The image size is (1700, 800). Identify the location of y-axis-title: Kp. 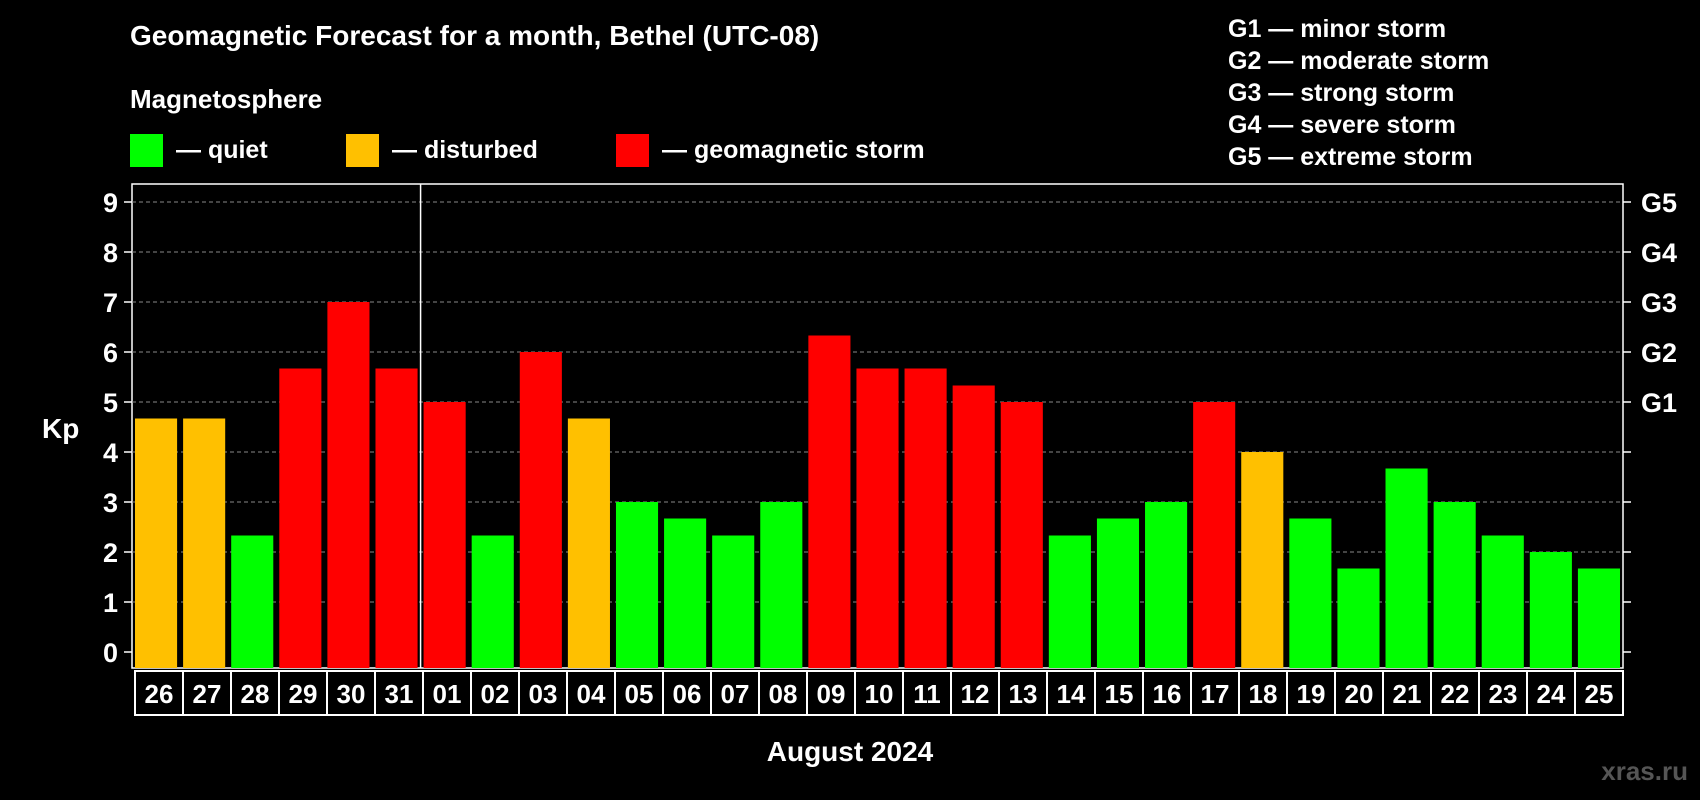
(60, 428).